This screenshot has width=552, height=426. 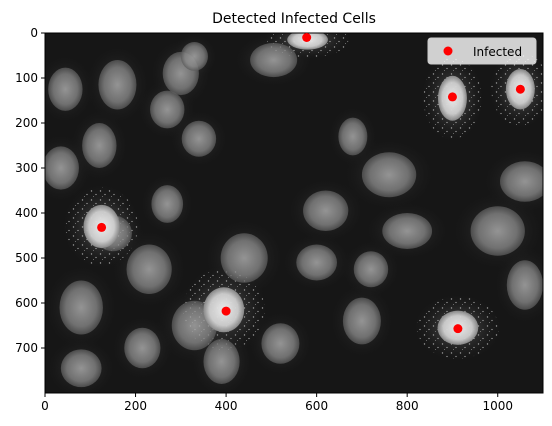 What do you see at coordinates (34, 33) in the screenshot?
I see `y-tick-label: 0` at bounding box center [34, 33].